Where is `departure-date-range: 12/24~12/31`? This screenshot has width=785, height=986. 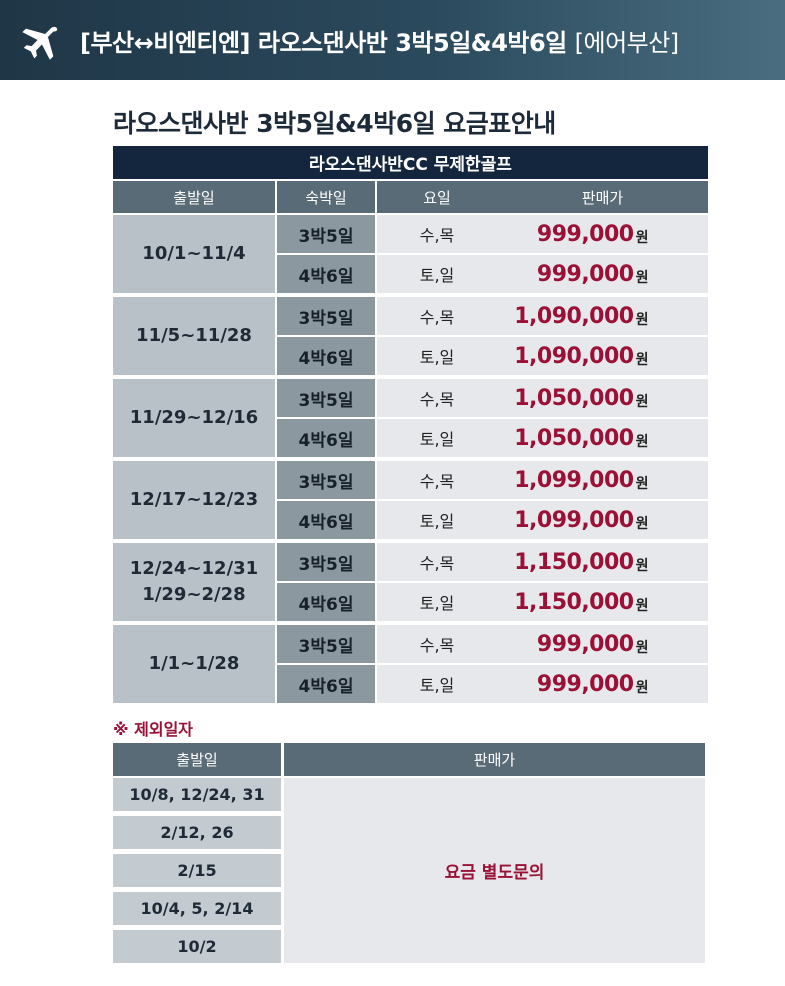 departure-date-range: 12/24~12/31 is located at coordinates (194, 568).